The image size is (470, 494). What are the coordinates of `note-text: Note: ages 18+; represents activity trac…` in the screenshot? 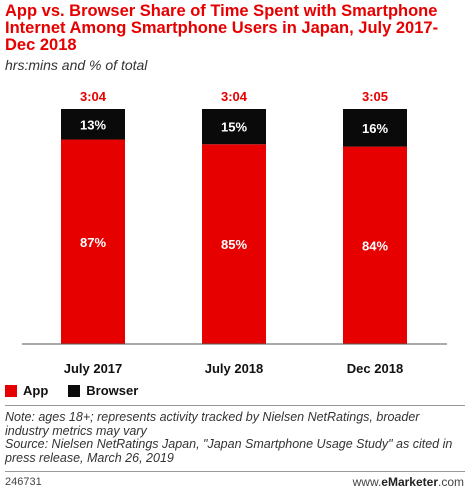 It's located at (212, 424).